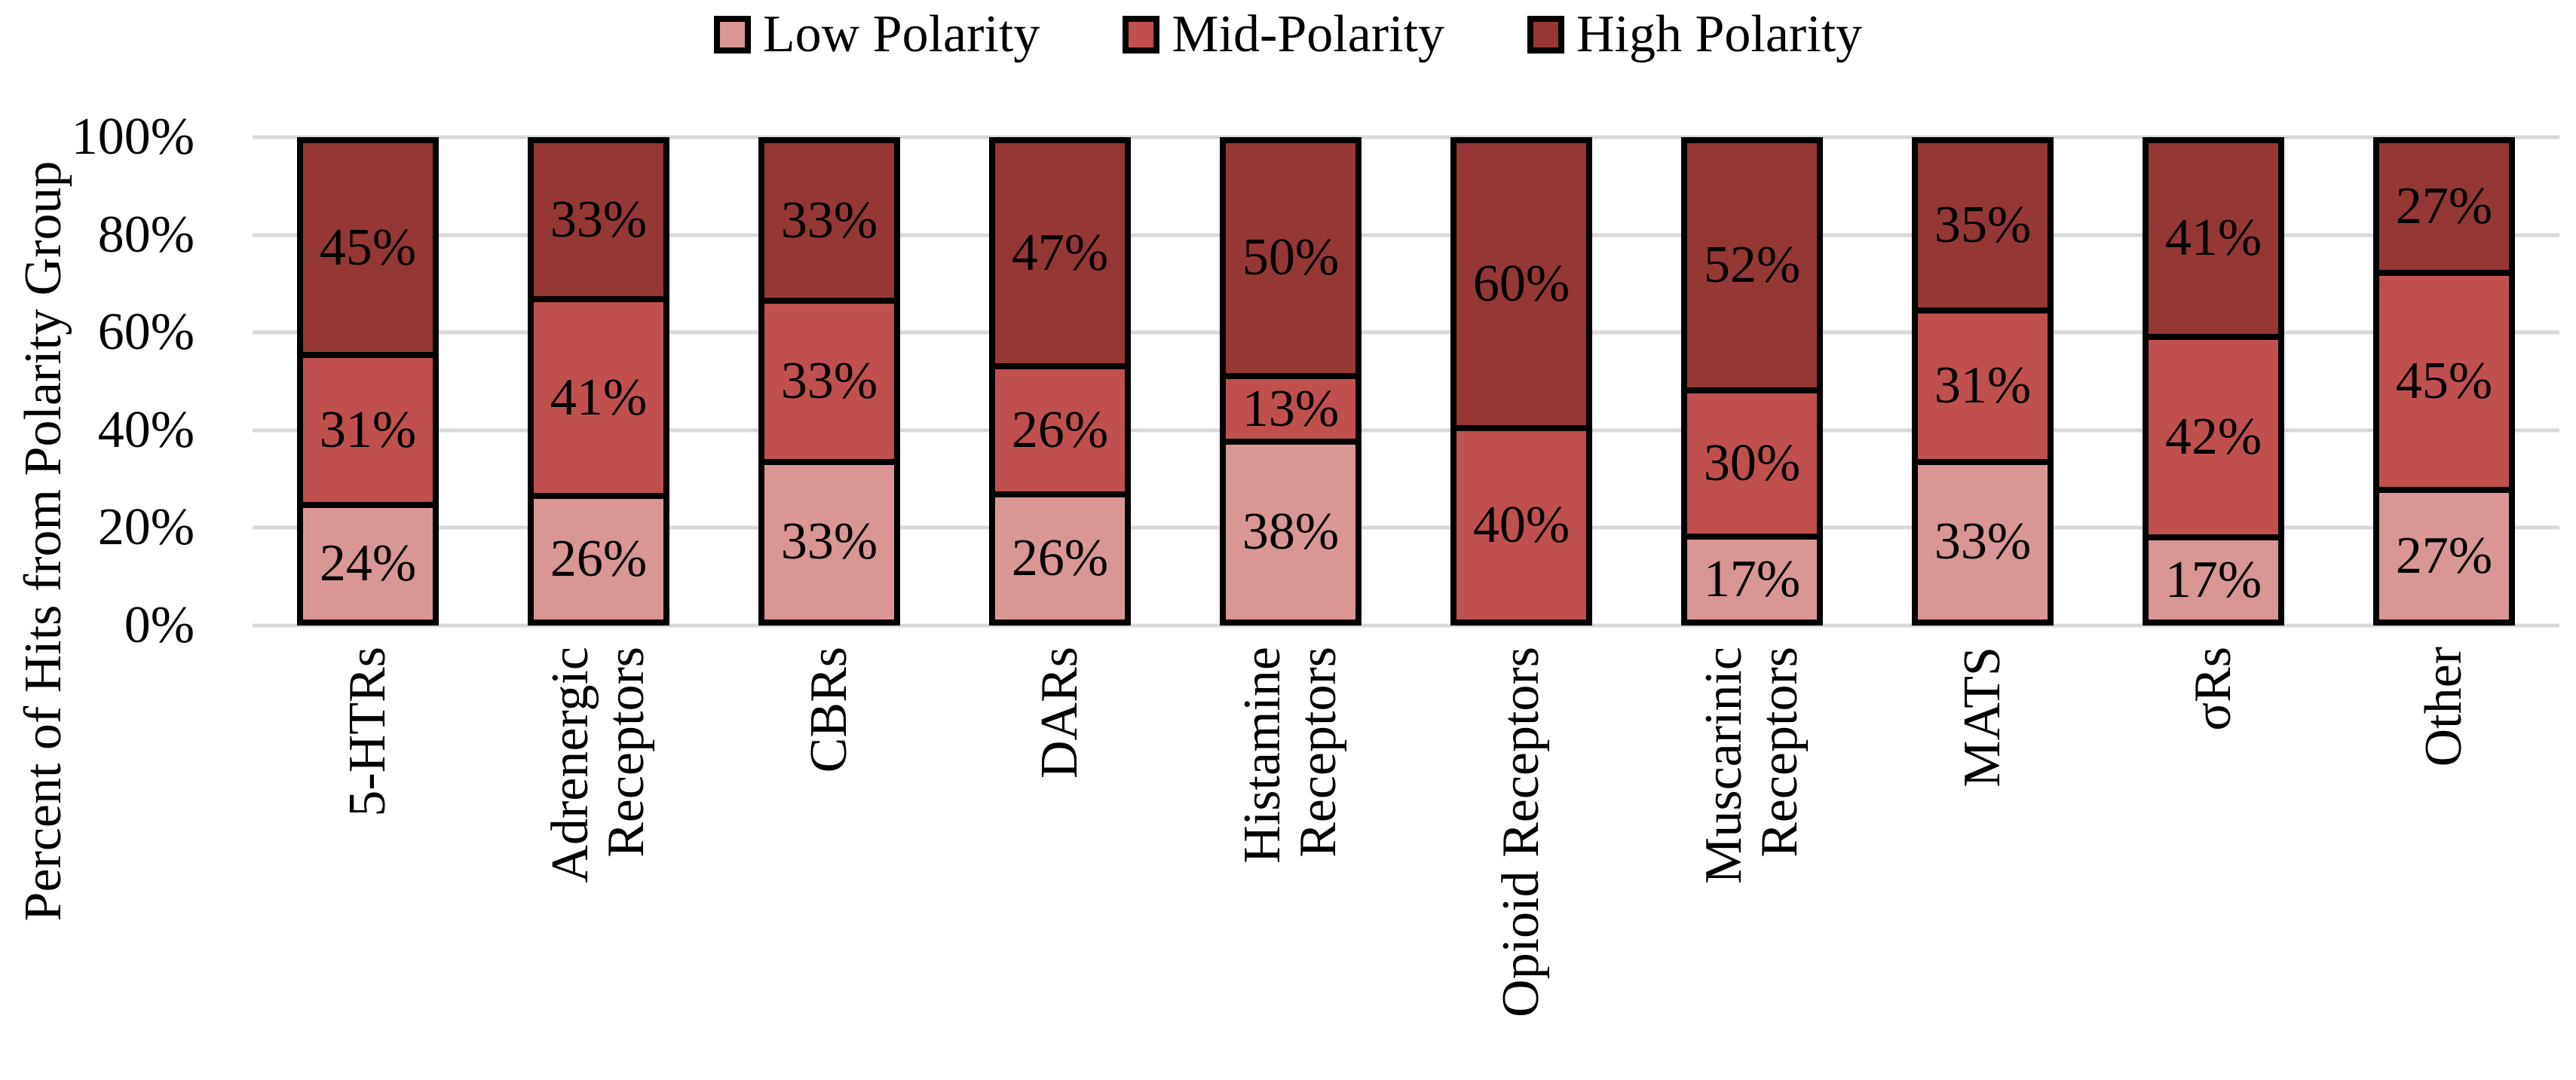  What do you see at coordinates (1059, 858) in the screenshot?
I see `x-axis-label-dars: DARs` at bounding box center [1059, 858].